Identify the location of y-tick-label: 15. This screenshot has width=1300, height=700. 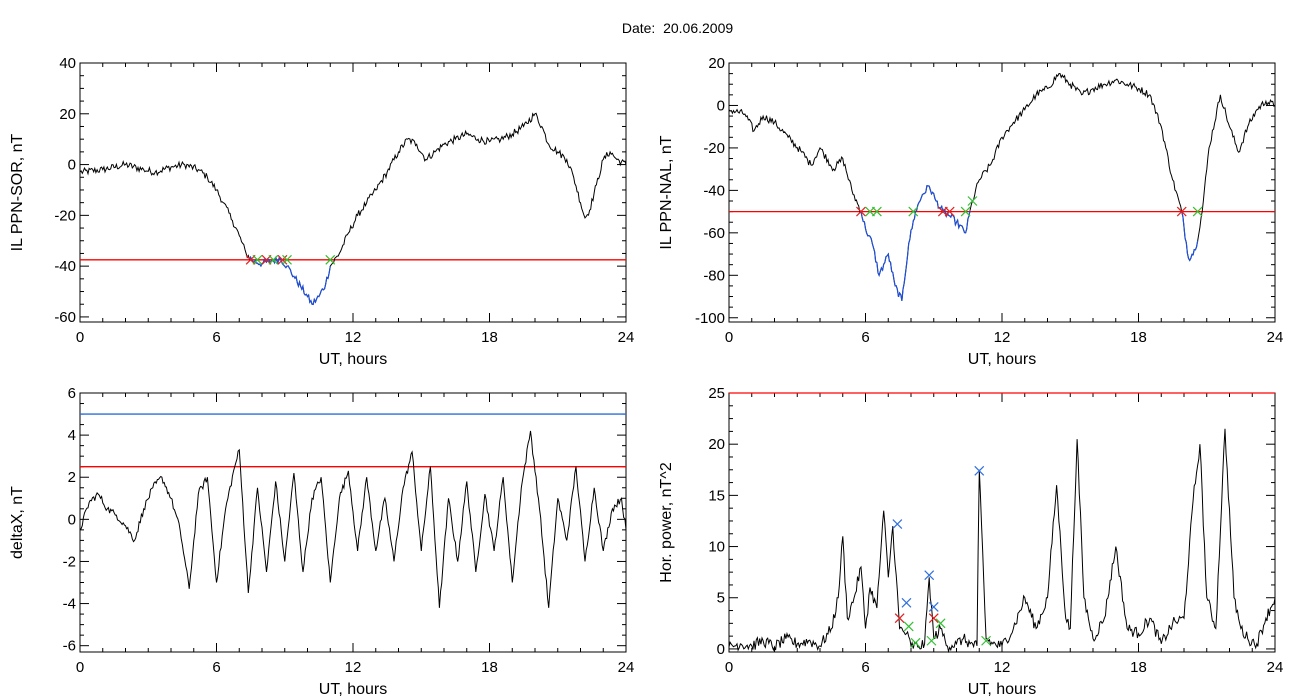
(716, 495).